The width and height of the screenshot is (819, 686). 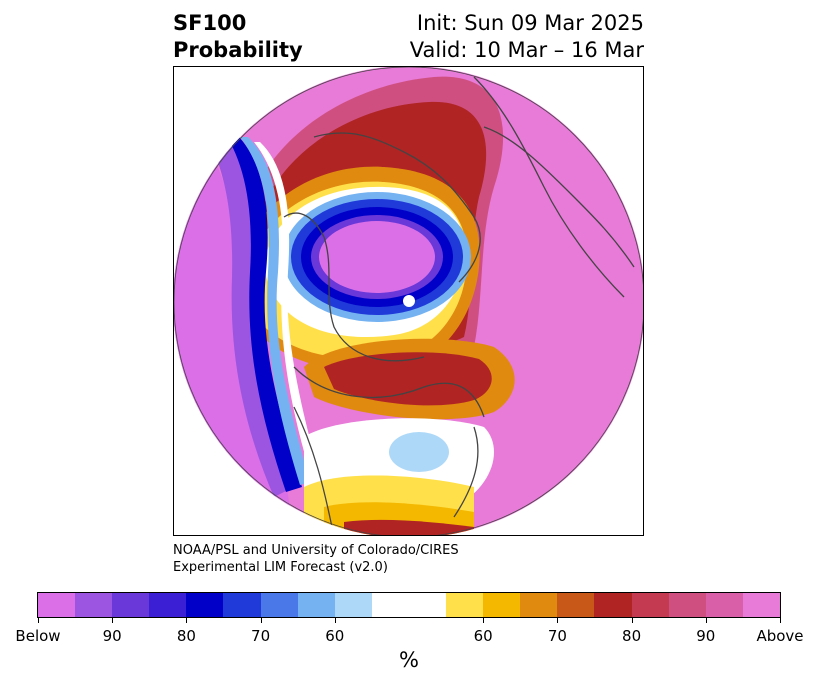 I want to click on coastline-hudson, so click(x=389, y=392).